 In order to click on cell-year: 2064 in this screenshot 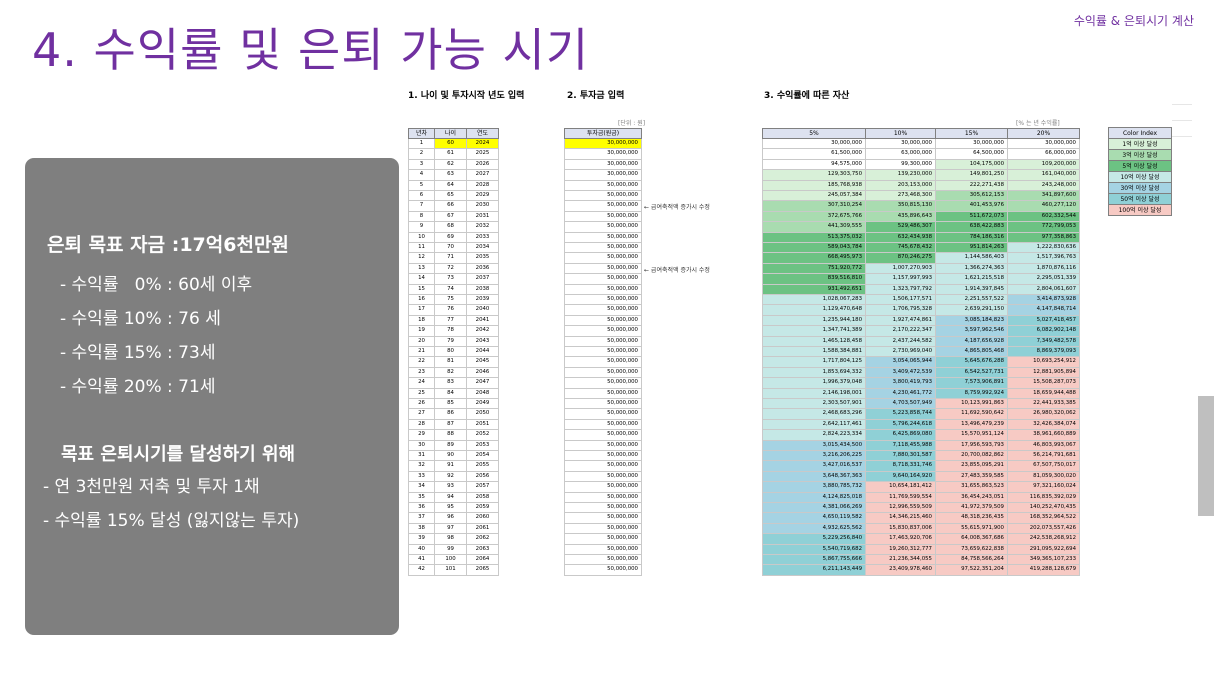, I will do `click(482, 560)`.